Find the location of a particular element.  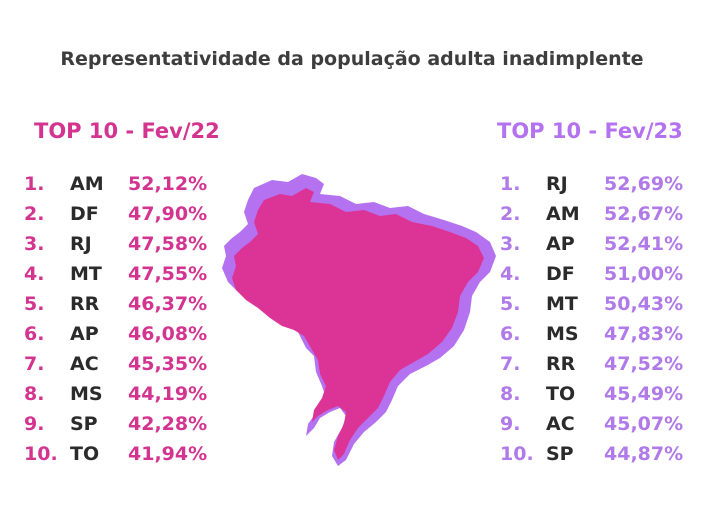

percentage-value: 44,19% is located at coordinates (168, 394).